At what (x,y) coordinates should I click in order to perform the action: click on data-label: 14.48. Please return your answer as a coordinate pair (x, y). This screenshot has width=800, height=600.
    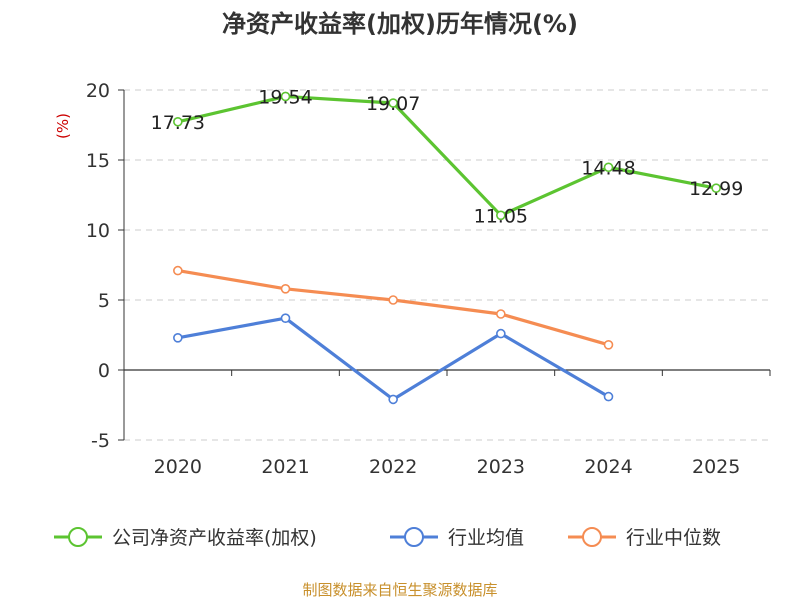
    Looking at the image, I should click on (608, 168).